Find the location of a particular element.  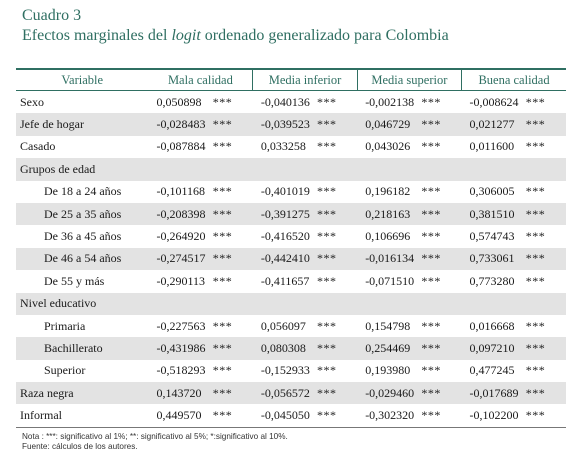

effect-value: 0,080308 is located at coordinates (285, 348).